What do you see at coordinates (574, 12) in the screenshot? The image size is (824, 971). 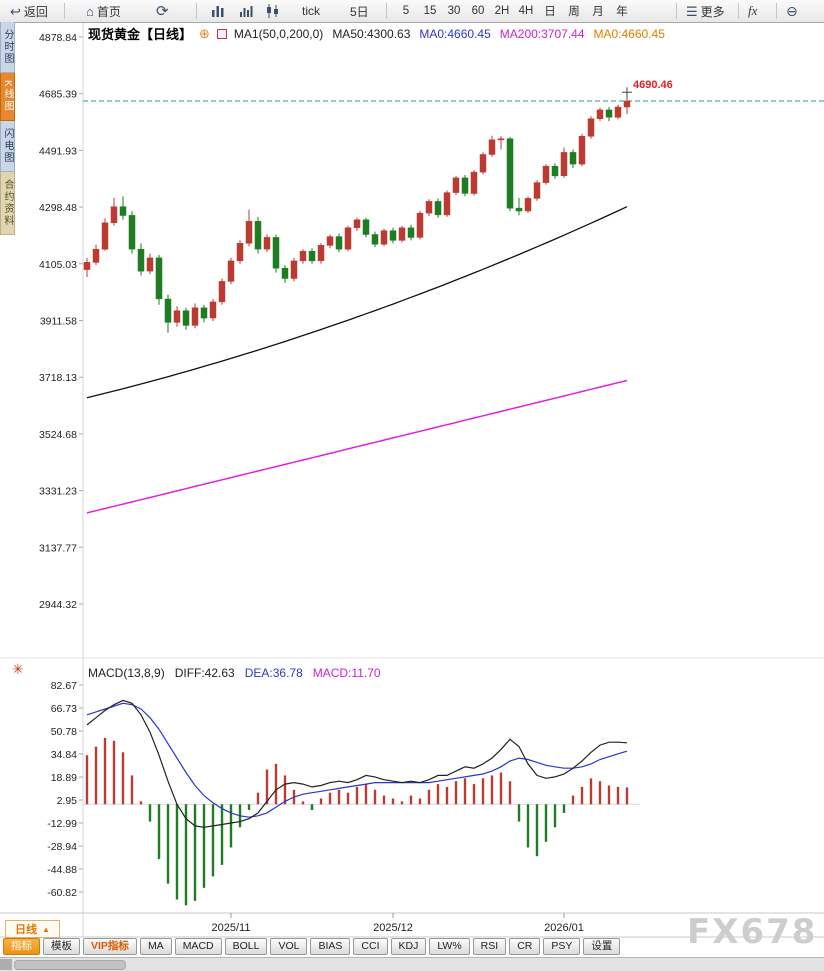 I see `period-button-周: 周` at bounding box center [574, 12].